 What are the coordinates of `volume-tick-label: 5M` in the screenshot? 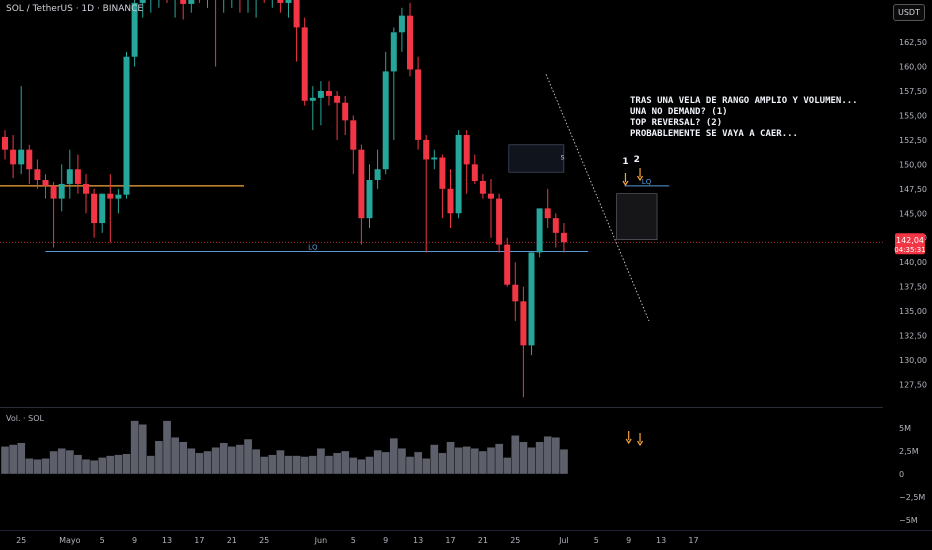 It's located at (905, 428).